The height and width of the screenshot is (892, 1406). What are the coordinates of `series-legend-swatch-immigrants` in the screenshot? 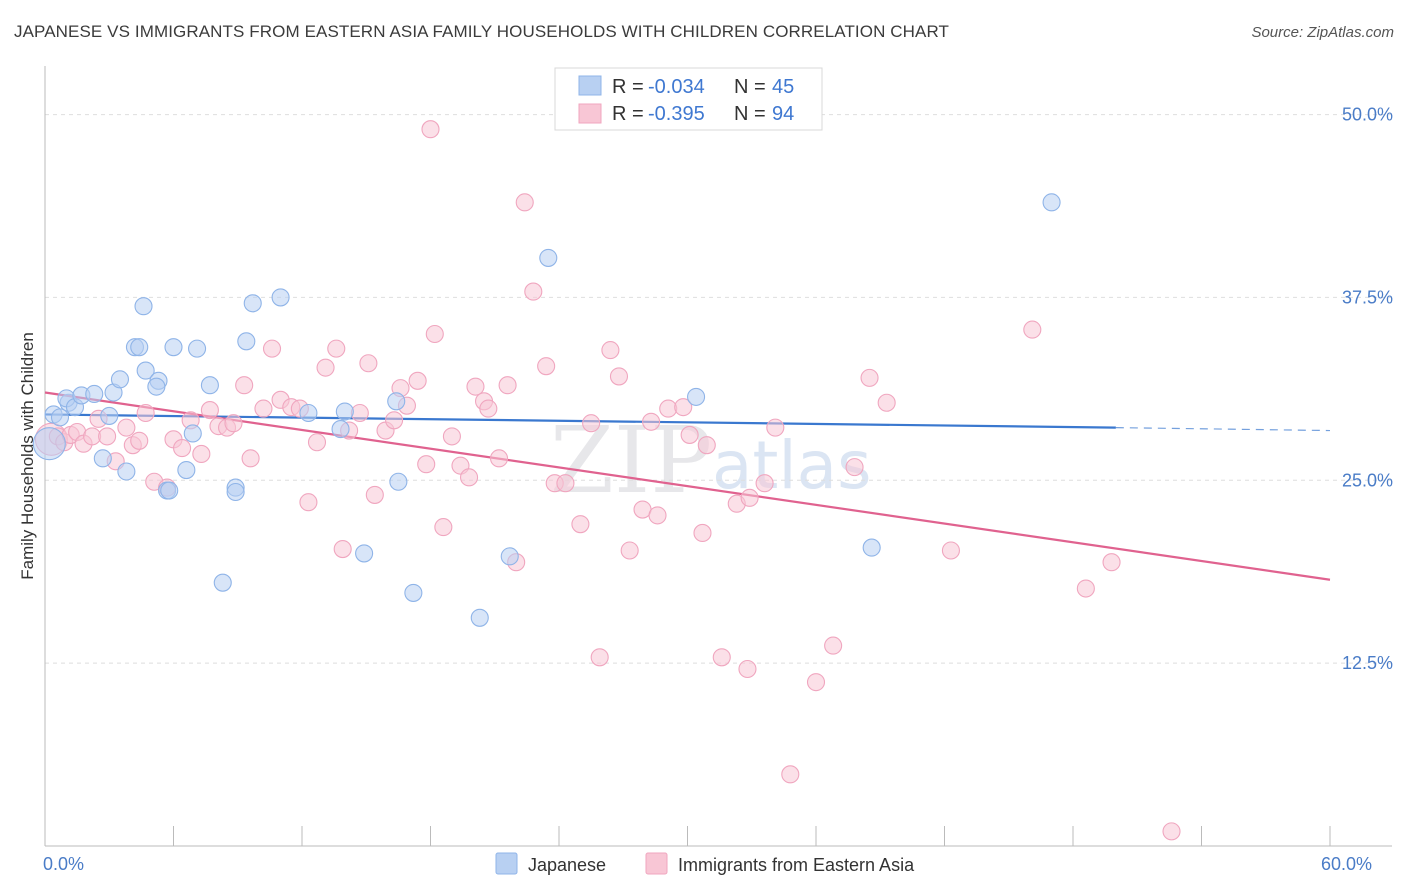 It's located at (656, 863).